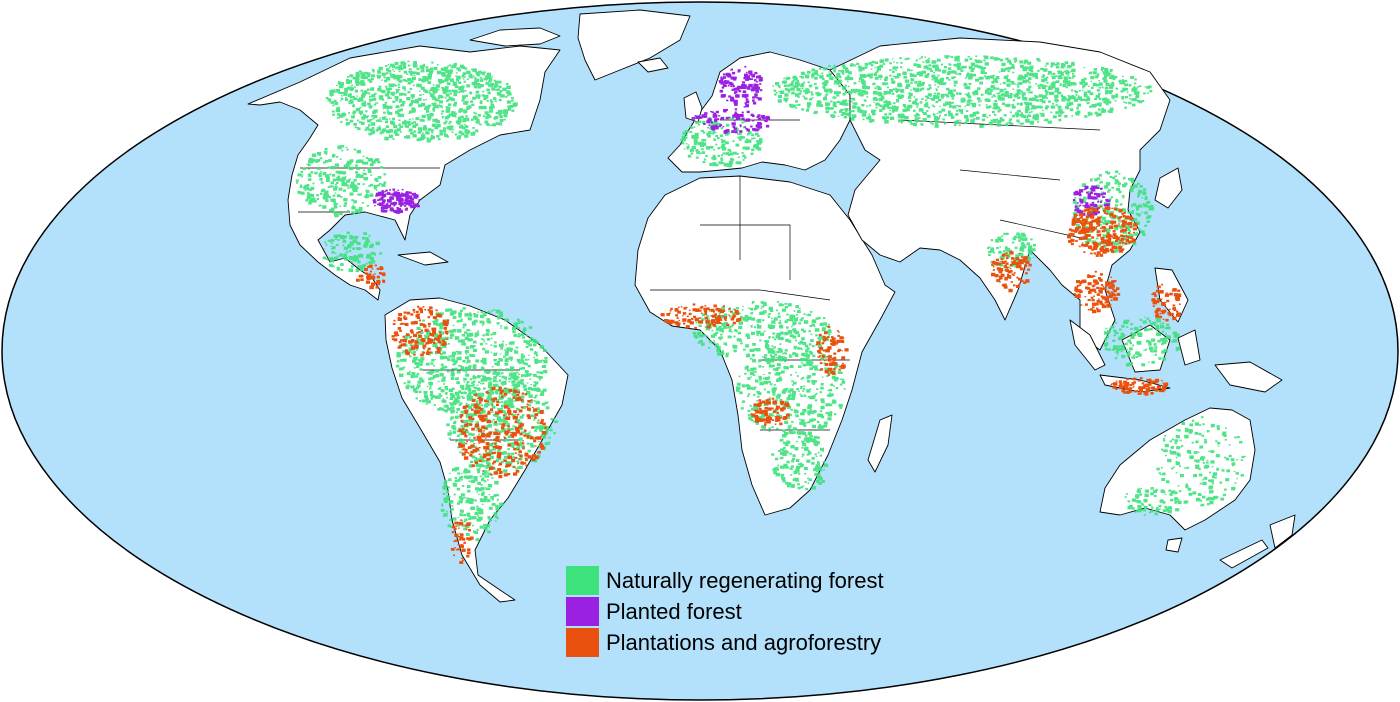 The width and height of the screenshot is (1400, 702). I want to click on legend-item-plantations: Plantations and agroforestry, so click(725, 642).